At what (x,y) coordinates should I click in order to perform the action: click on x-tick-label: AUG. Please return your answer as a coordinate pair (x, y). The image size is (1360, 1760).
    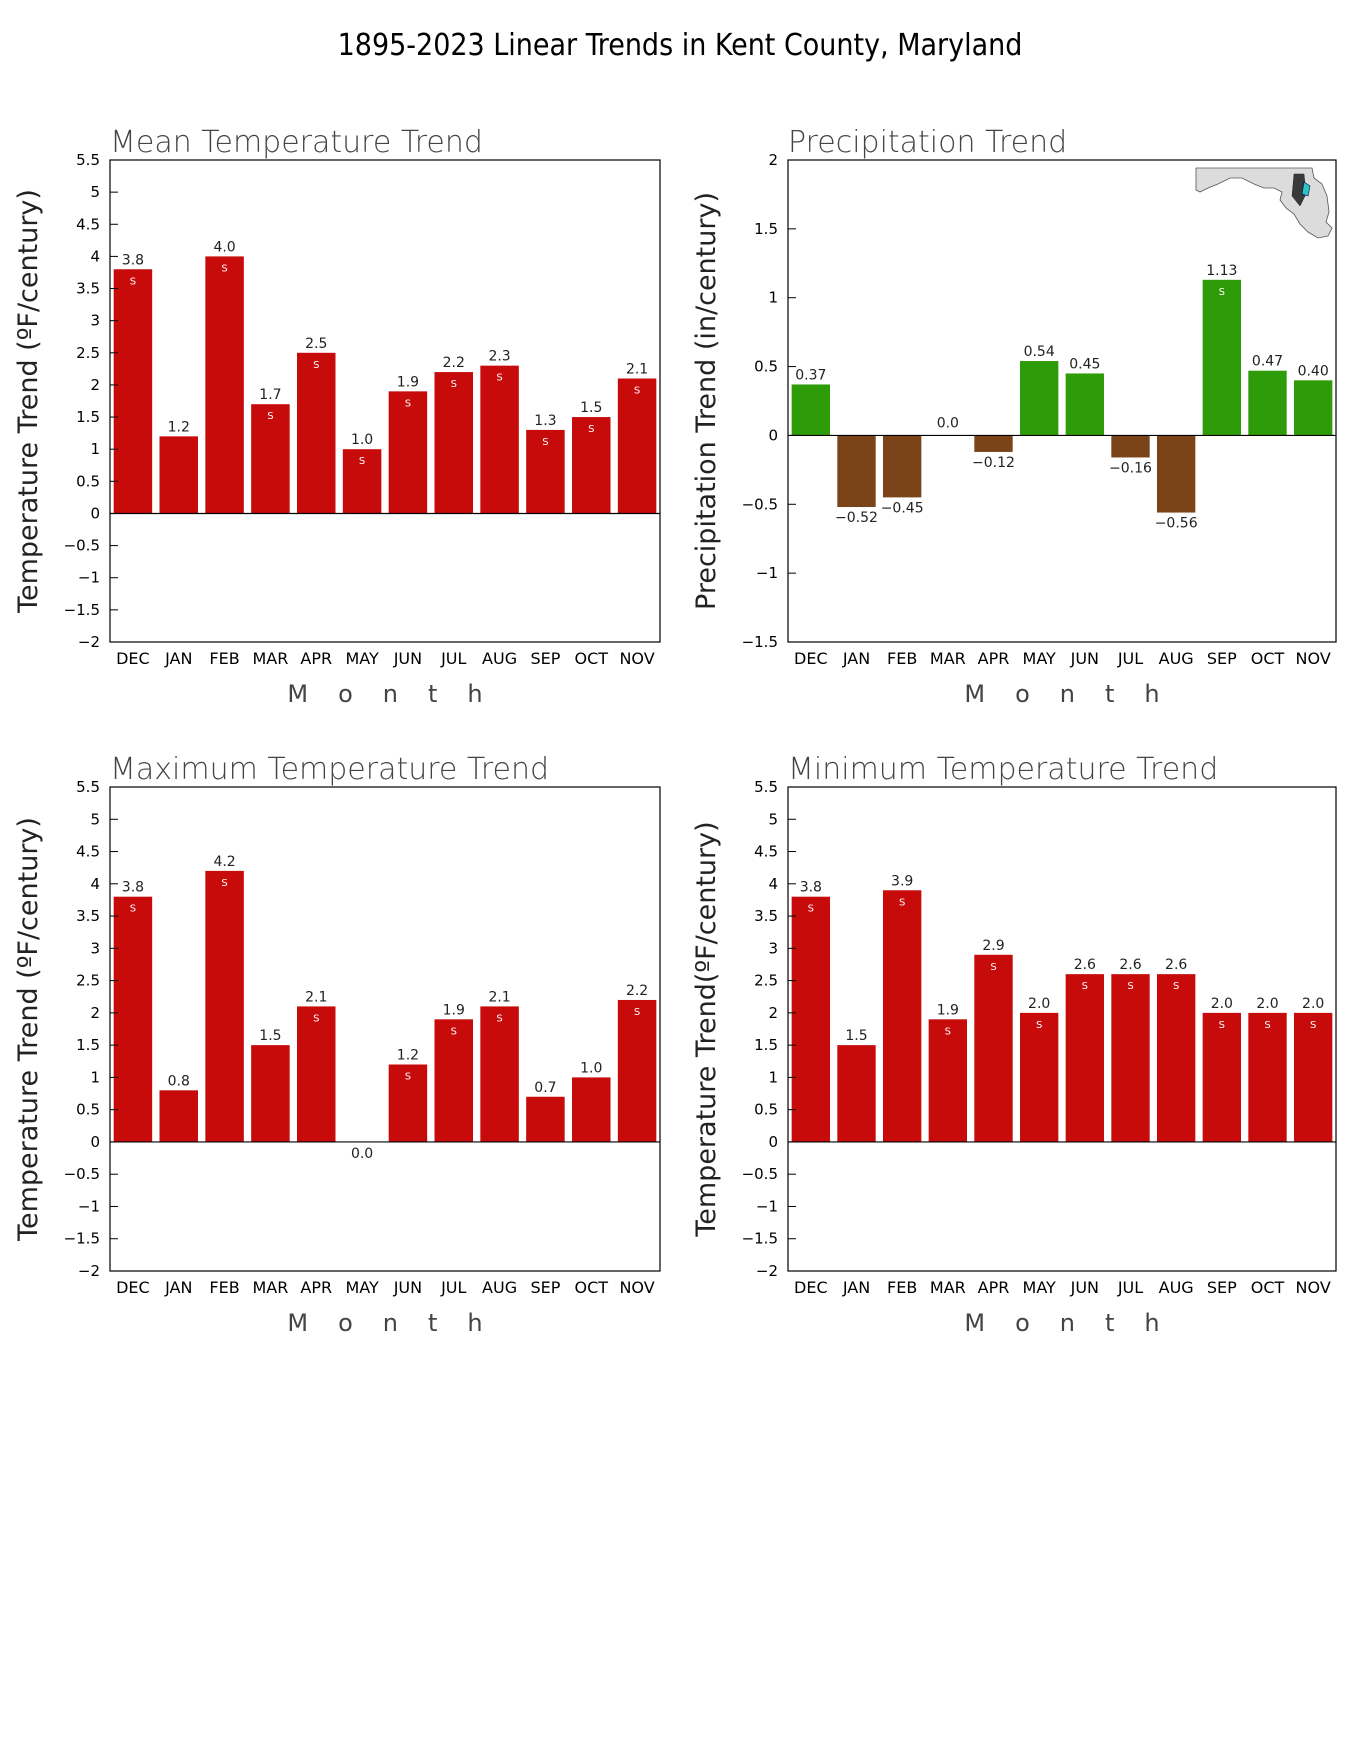
    Looking at the image, I should click on (1176, 1287).